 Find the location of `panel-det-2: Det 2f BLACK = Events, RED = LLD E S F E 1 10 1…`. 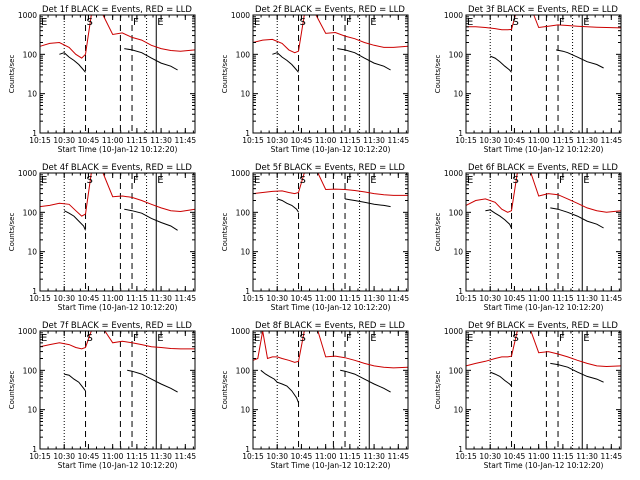

panel-det-2: Det 2f BLACK = Events, RED = LLD E S F E 1 10 1… is located at coordinates (315, 79).